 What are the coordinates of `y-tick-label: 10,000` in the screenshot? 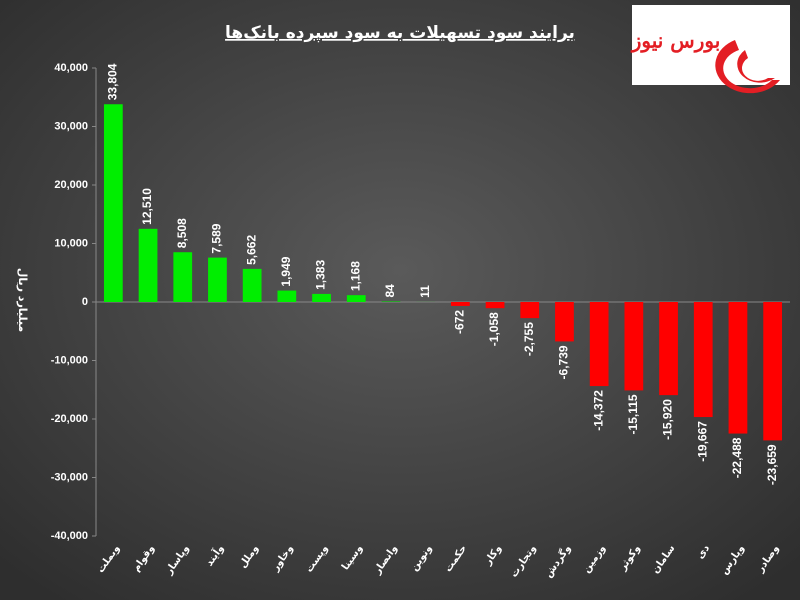 It's located at (71, 243).